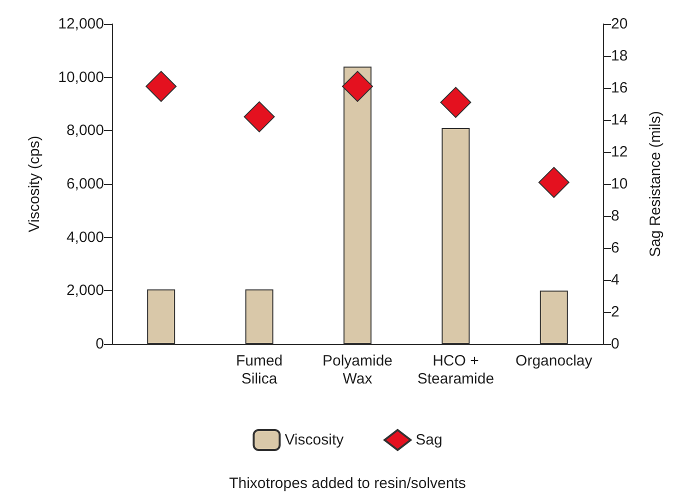 The width and height of the screenshot is (695, 498). Describe the element at coordinates (554, 361) in the screenshot. I see `x-tick-label: Organoclay` at that location.